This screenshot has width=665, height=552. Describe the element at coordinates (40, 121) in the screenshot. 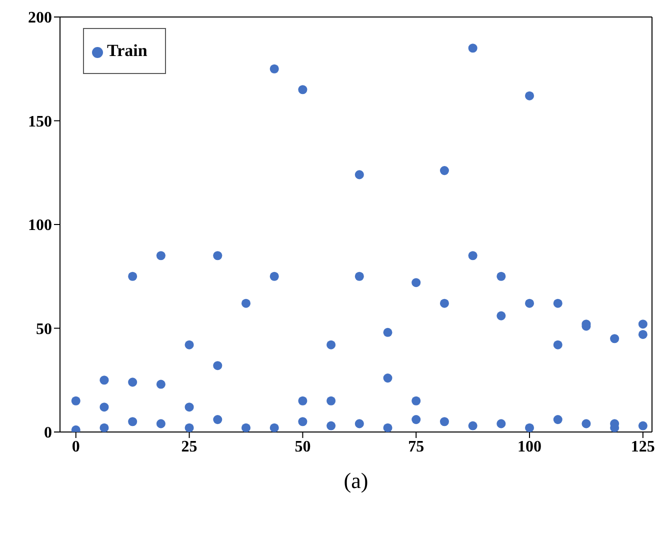

I see `y-tick-label: 150` at that location.